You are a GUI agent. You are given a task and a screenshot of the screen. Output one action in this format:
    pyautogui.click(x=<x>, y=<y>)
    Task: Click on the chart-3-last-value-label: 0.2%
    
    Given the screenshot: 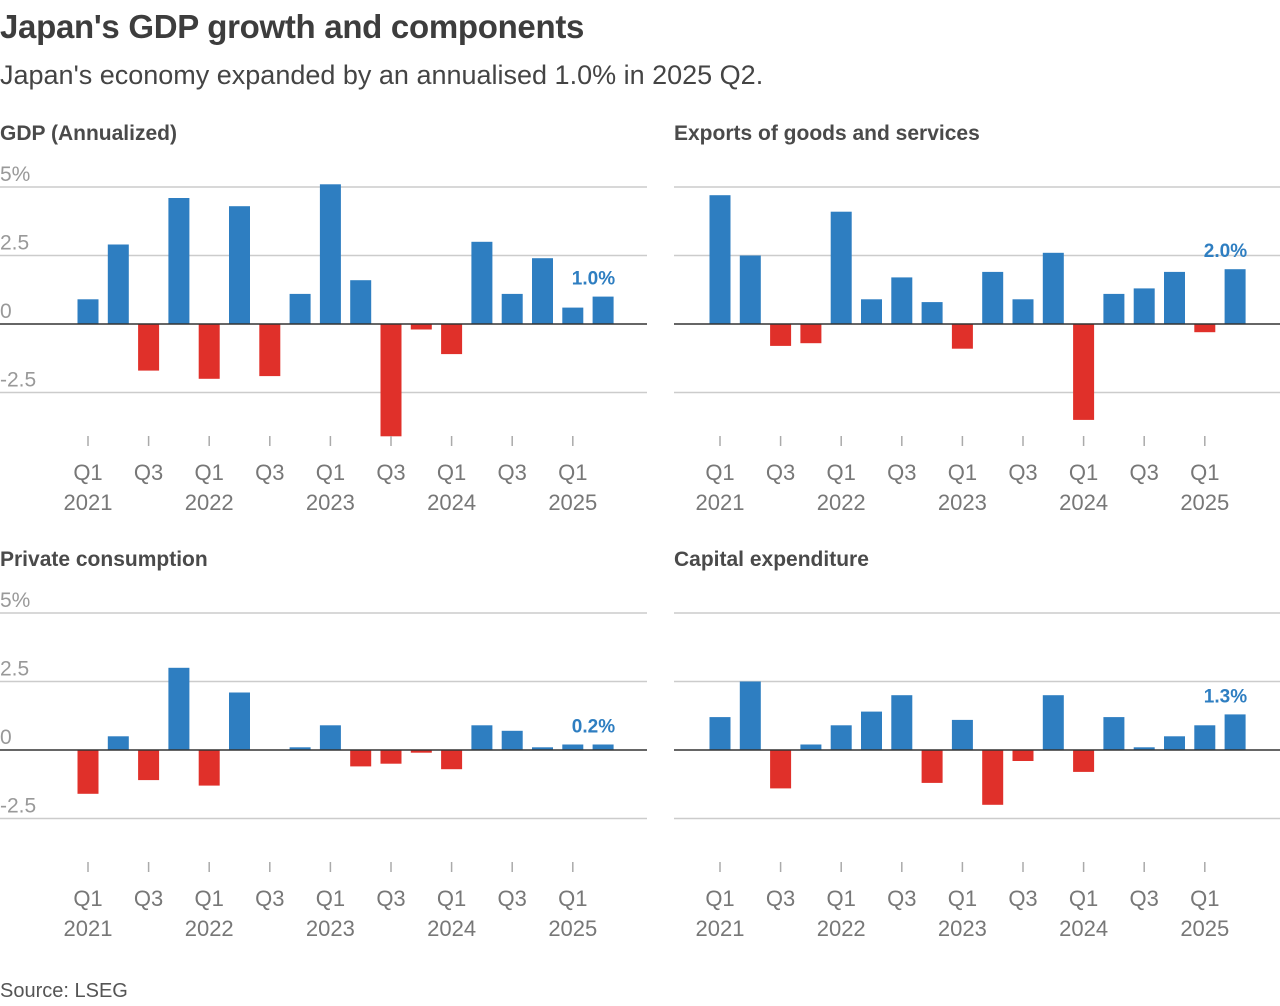 What is the action you would take?
    pyautogui.click(x=593, y=727)
    